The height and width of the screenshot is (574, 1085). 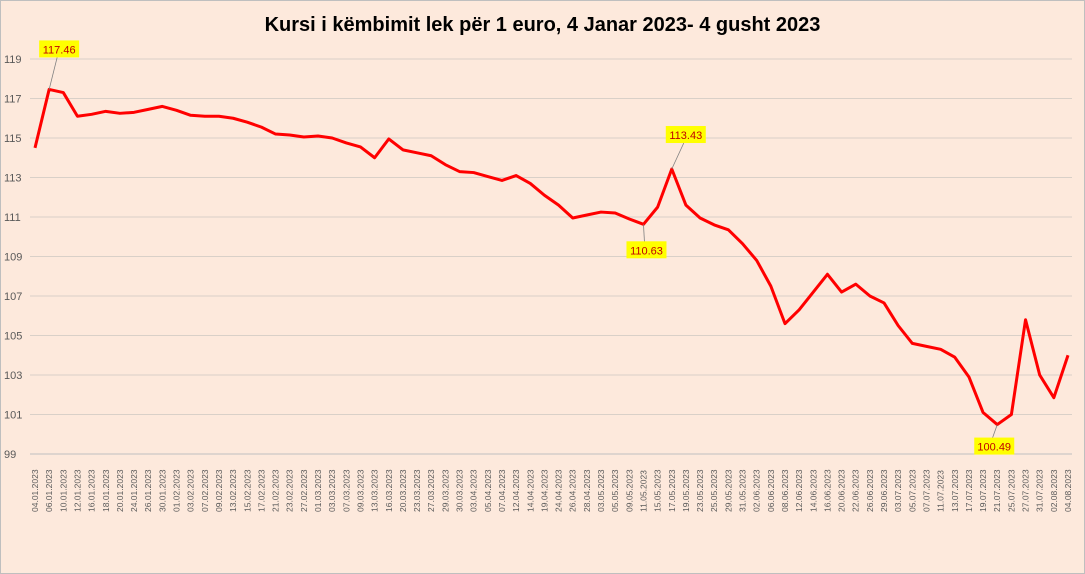 What do you see at coordinates (516, 490) in the screenshot?
I see `x-tick-label: 12.04.2023` at bounding box center [516, 490].